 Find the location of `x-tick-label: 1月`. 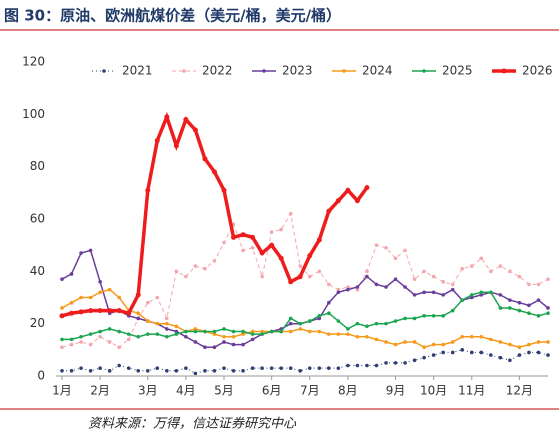

x-tick-label: 1月 is located at coordinates (62, 391).